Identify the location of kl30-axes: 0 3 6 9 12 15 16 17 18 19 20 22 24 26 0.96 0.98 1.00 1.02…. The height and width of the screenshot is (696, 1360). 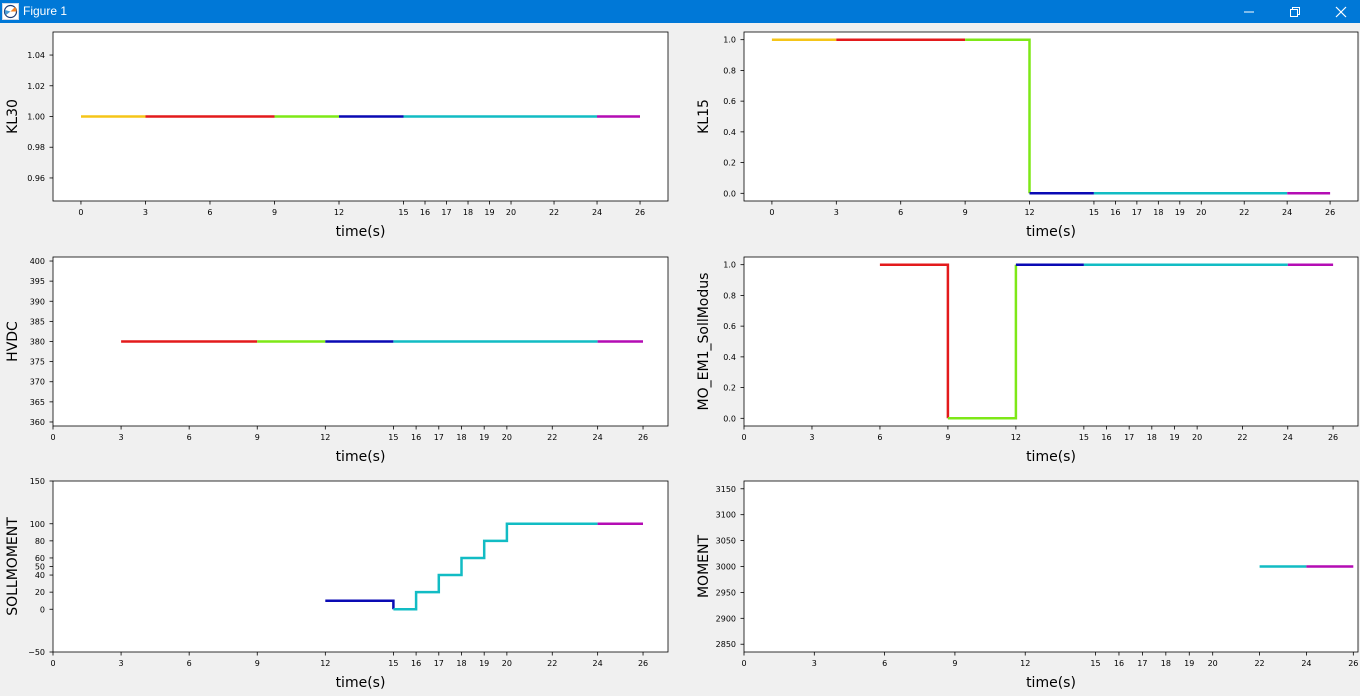
(337, 135).